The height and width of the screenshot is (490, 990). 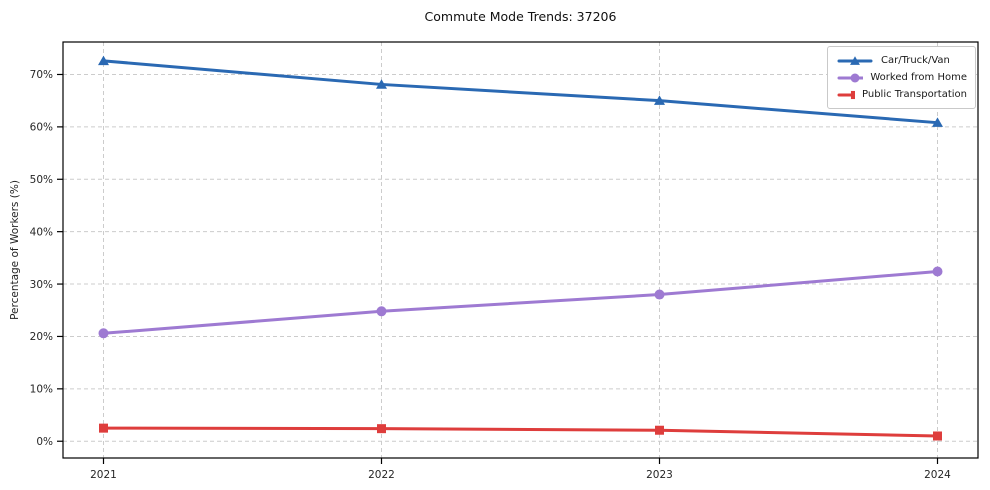 I want to click on legend-label: Car/Truck/Van, so click(x=915, y=60).